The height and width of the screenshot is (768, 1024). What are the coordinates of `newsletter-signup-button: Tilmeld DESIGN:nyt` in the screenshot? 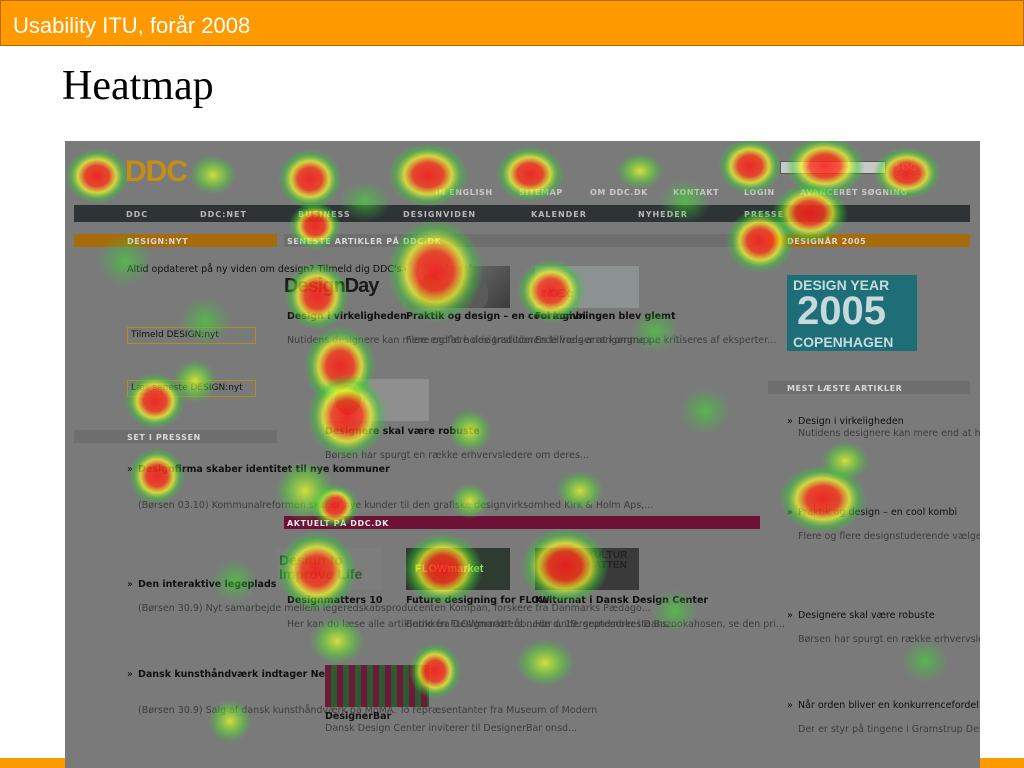 It's located at (191, 335).